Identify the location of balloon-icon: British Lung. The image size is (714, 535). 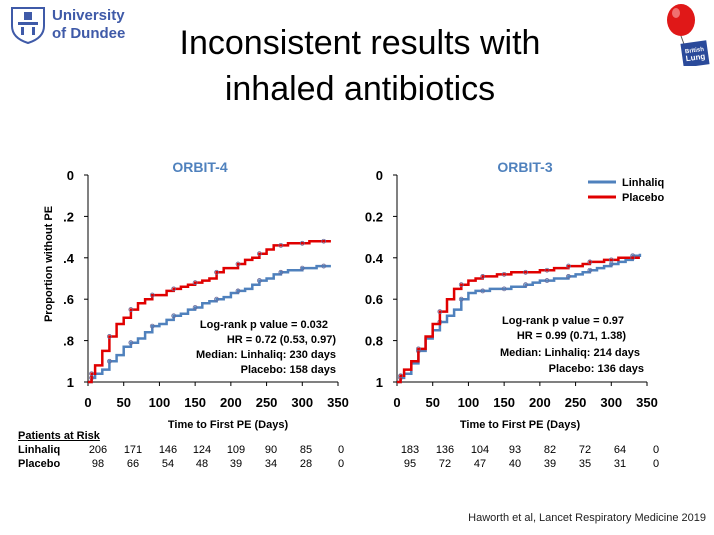
(688, 36).